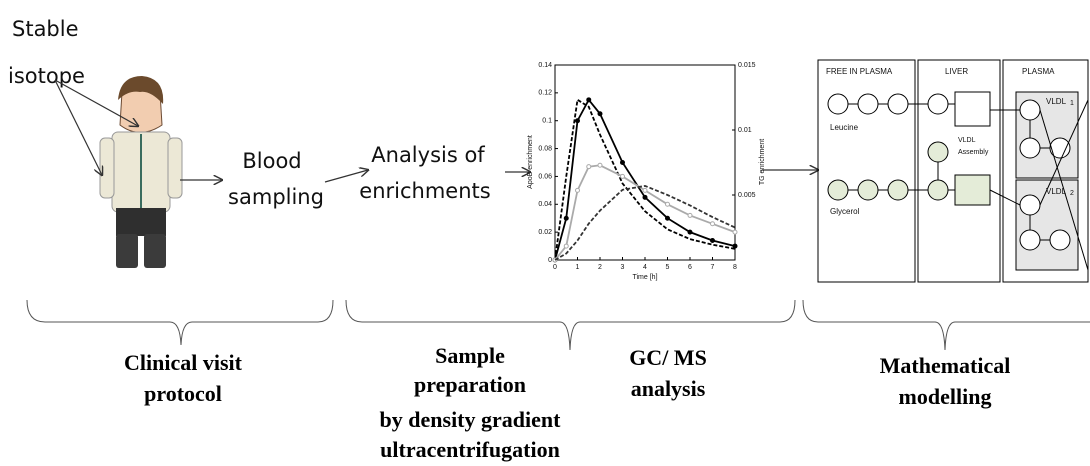 The width and height of the screenshot is (1090, 466). Describe the element at coordinates (1072, 103) in the screenshot. I see `vldl1-label: 1` at that location.